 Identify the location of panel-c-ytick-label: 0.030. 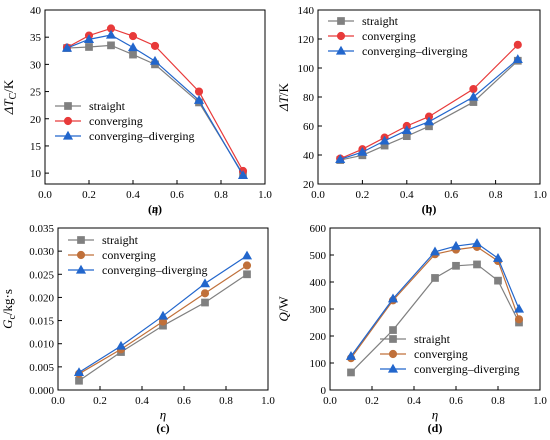
(41, 252).